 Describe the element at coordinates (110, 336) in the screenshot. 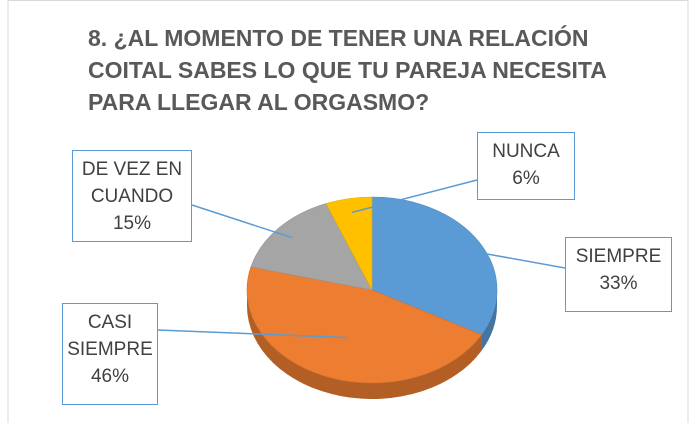

I see `data-label-name: CASI SIEMPRE` at that location.